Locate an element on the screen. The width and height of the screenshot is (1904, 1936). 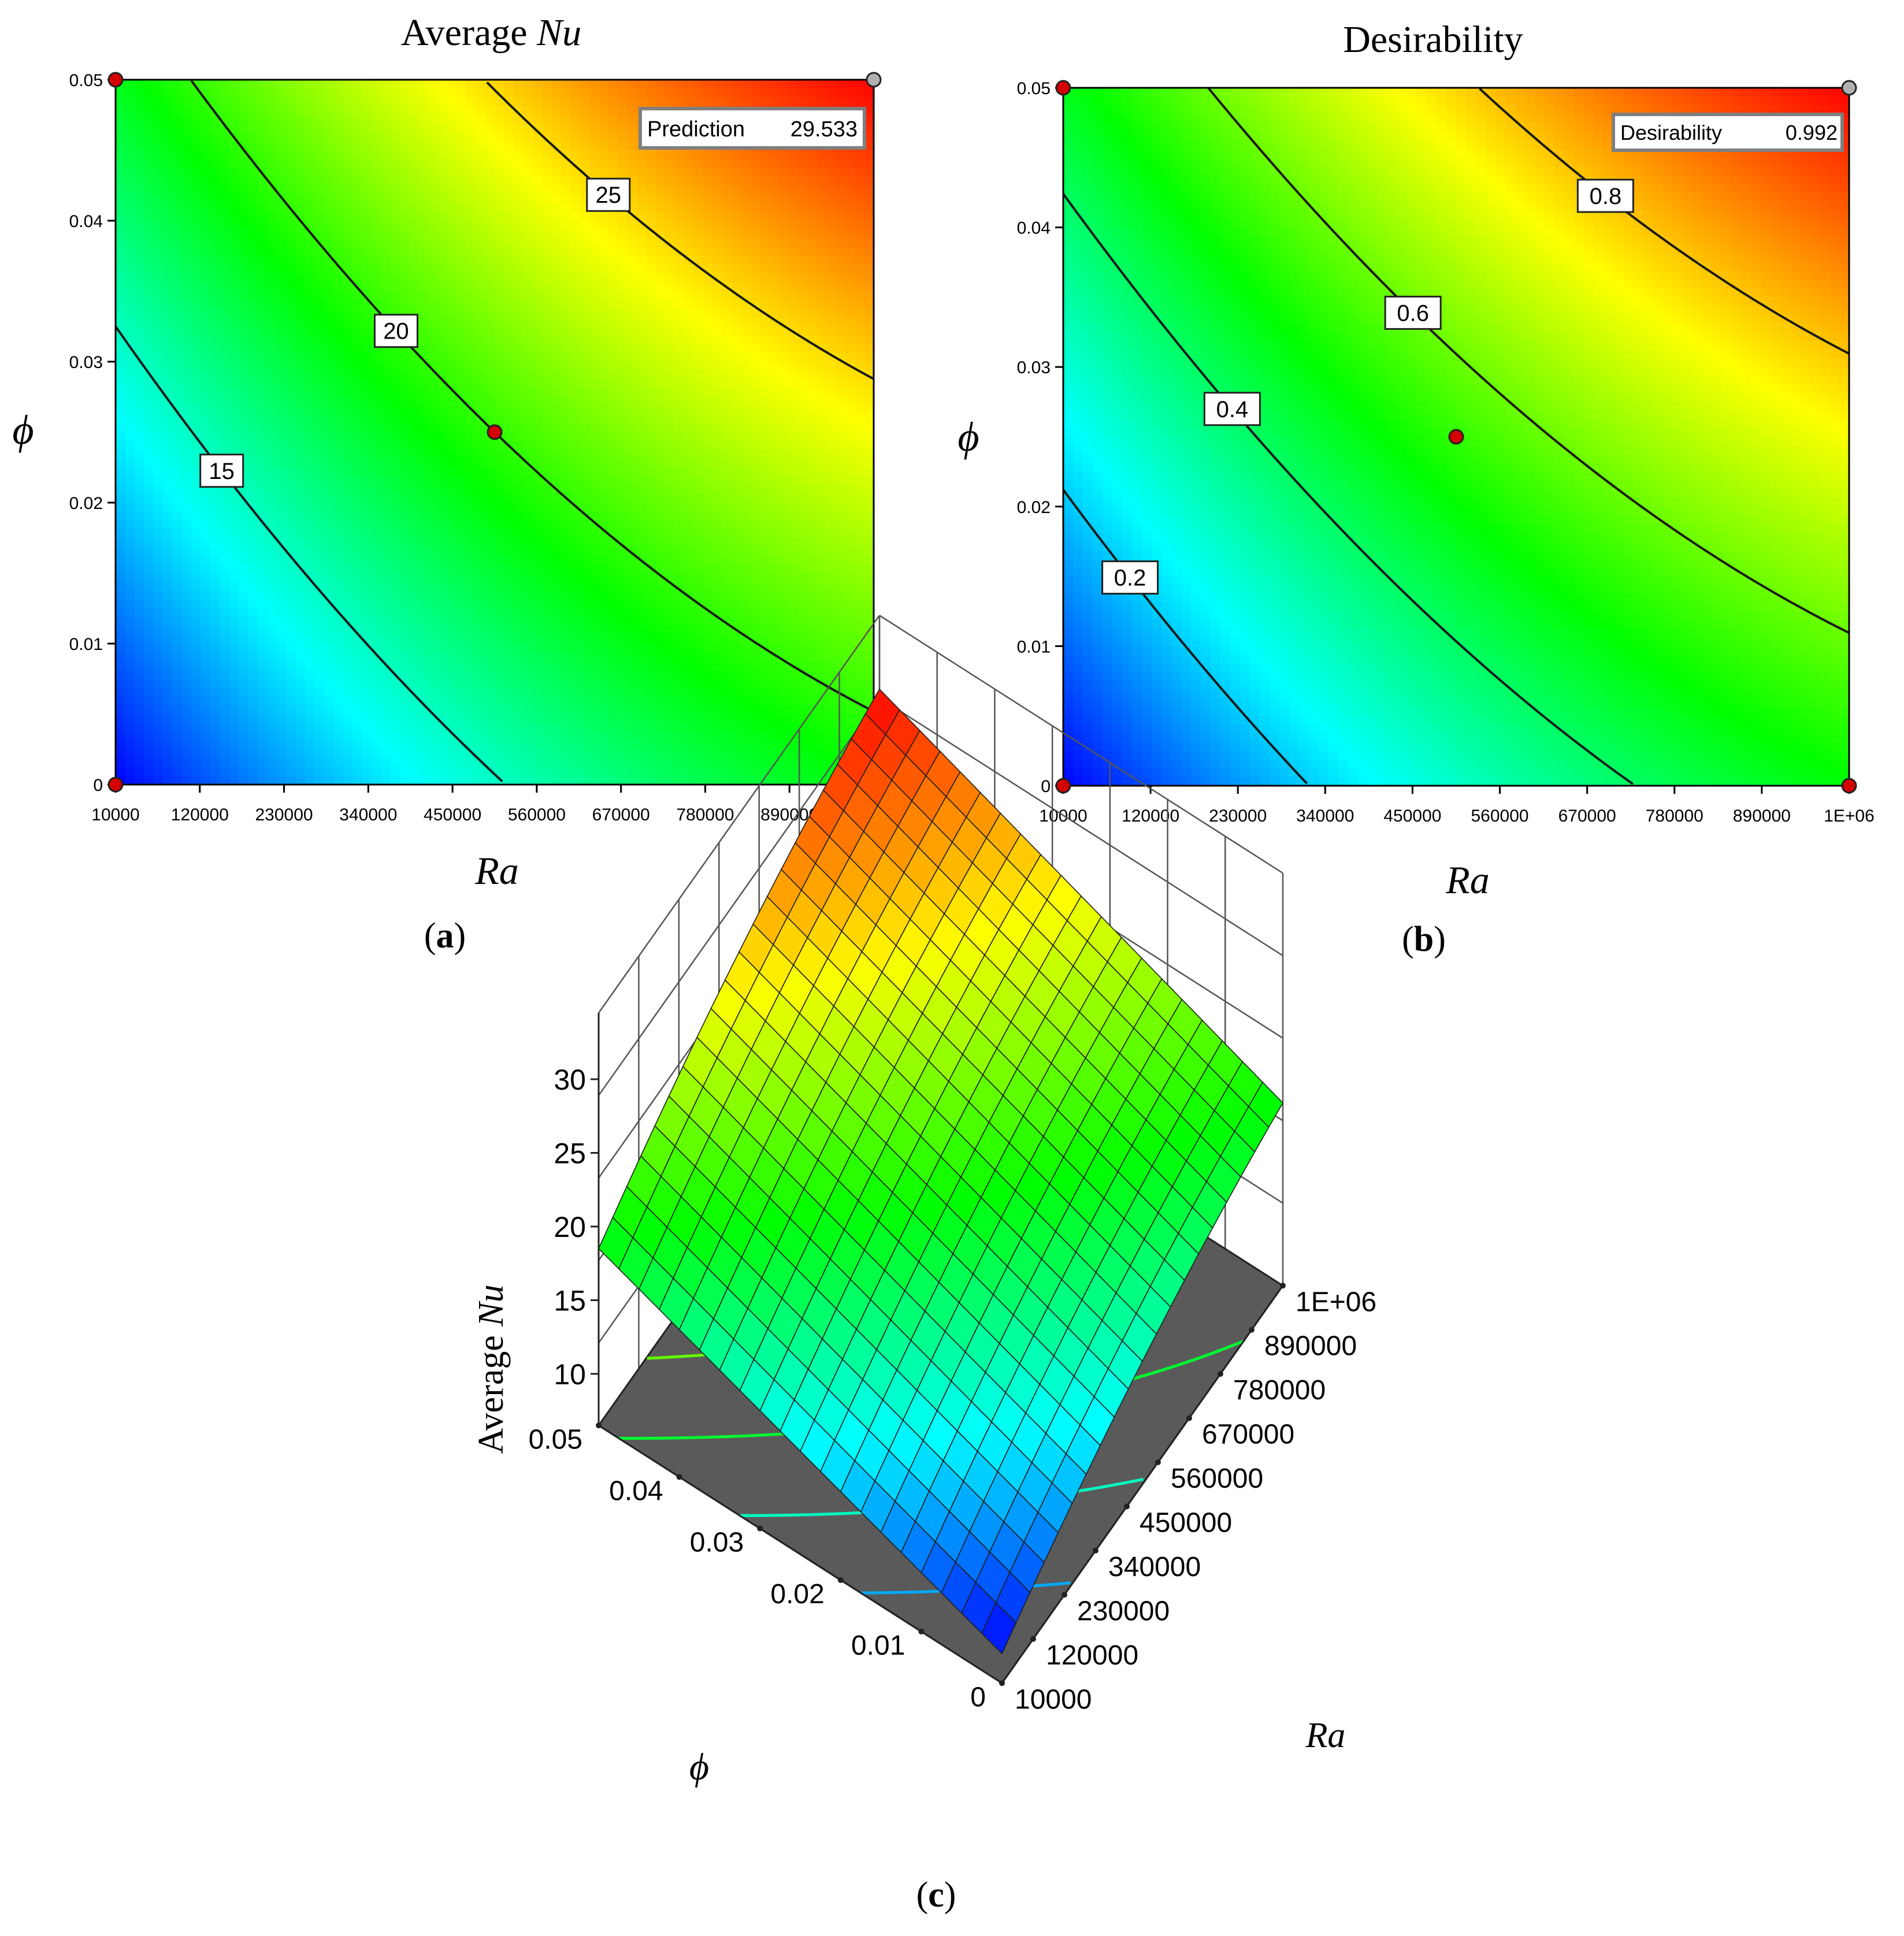
panel-a-ytick-1: 0.01 is located at coordinates (86, 645).